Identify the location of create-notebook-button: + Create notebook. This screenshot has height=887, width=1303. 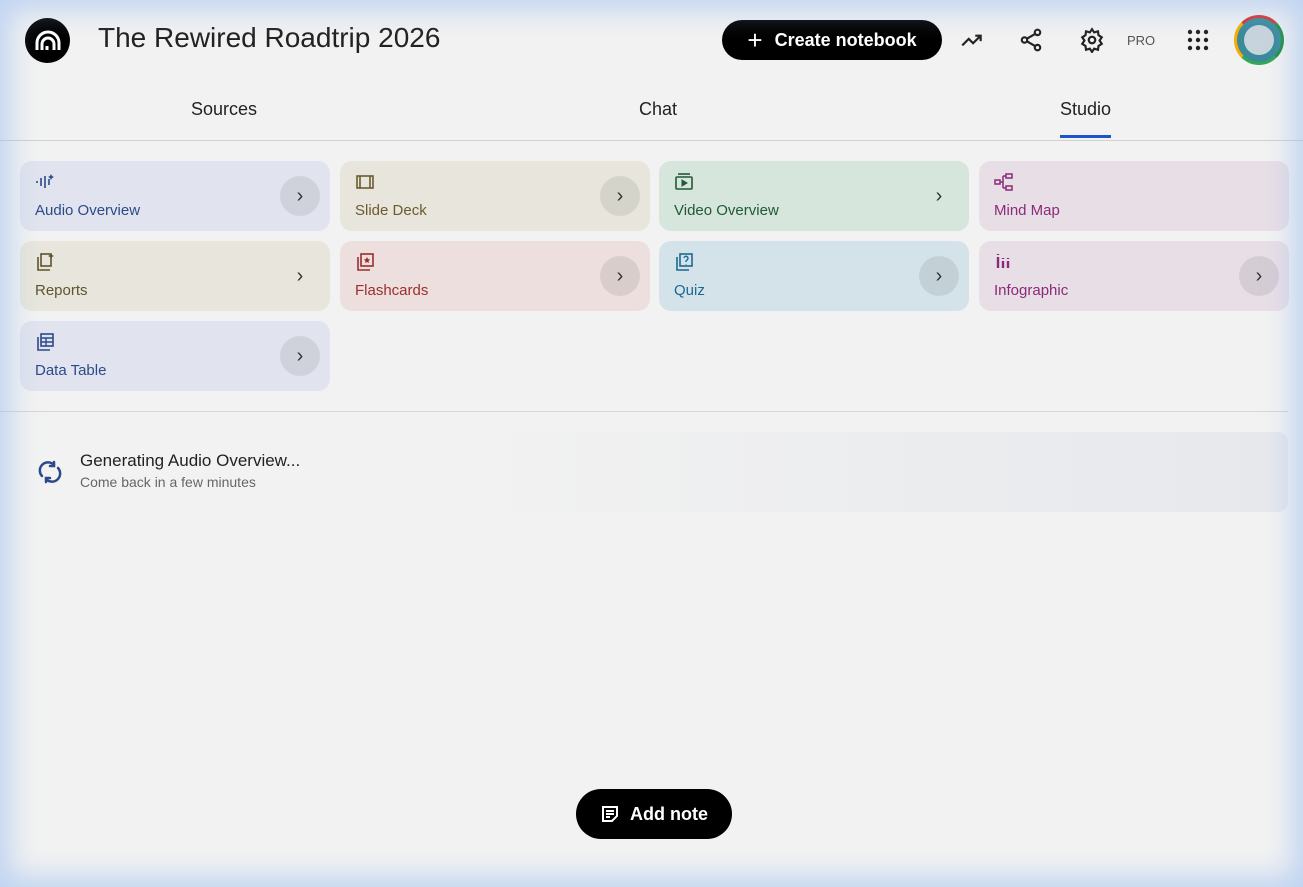
(832, 40).